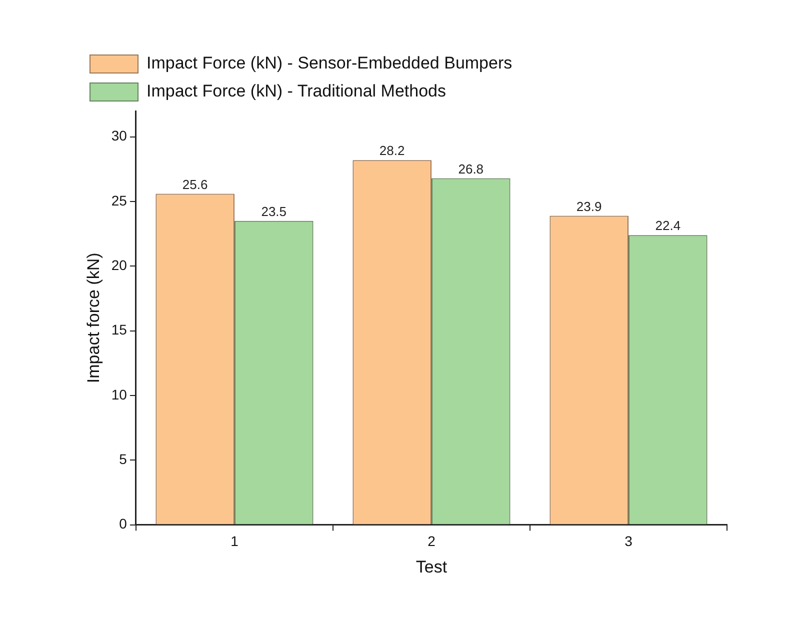 The image size is (812, 622). I want to click on data-label: 25.6, so click(195, 184).